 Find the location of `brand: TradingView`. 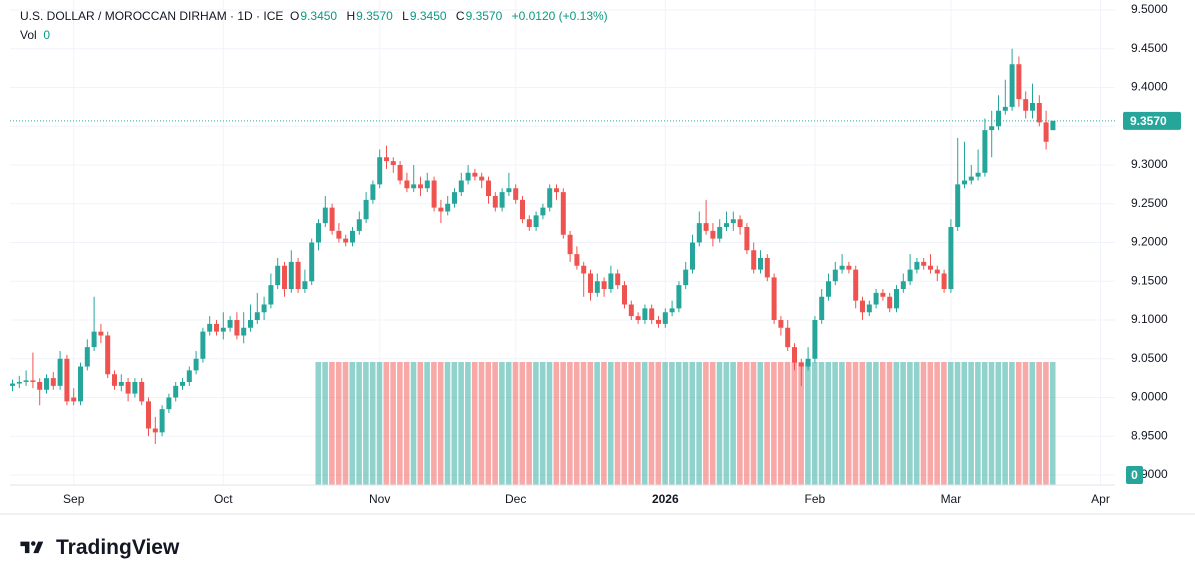

brand: TradingView is located at coordinates (96, 548).